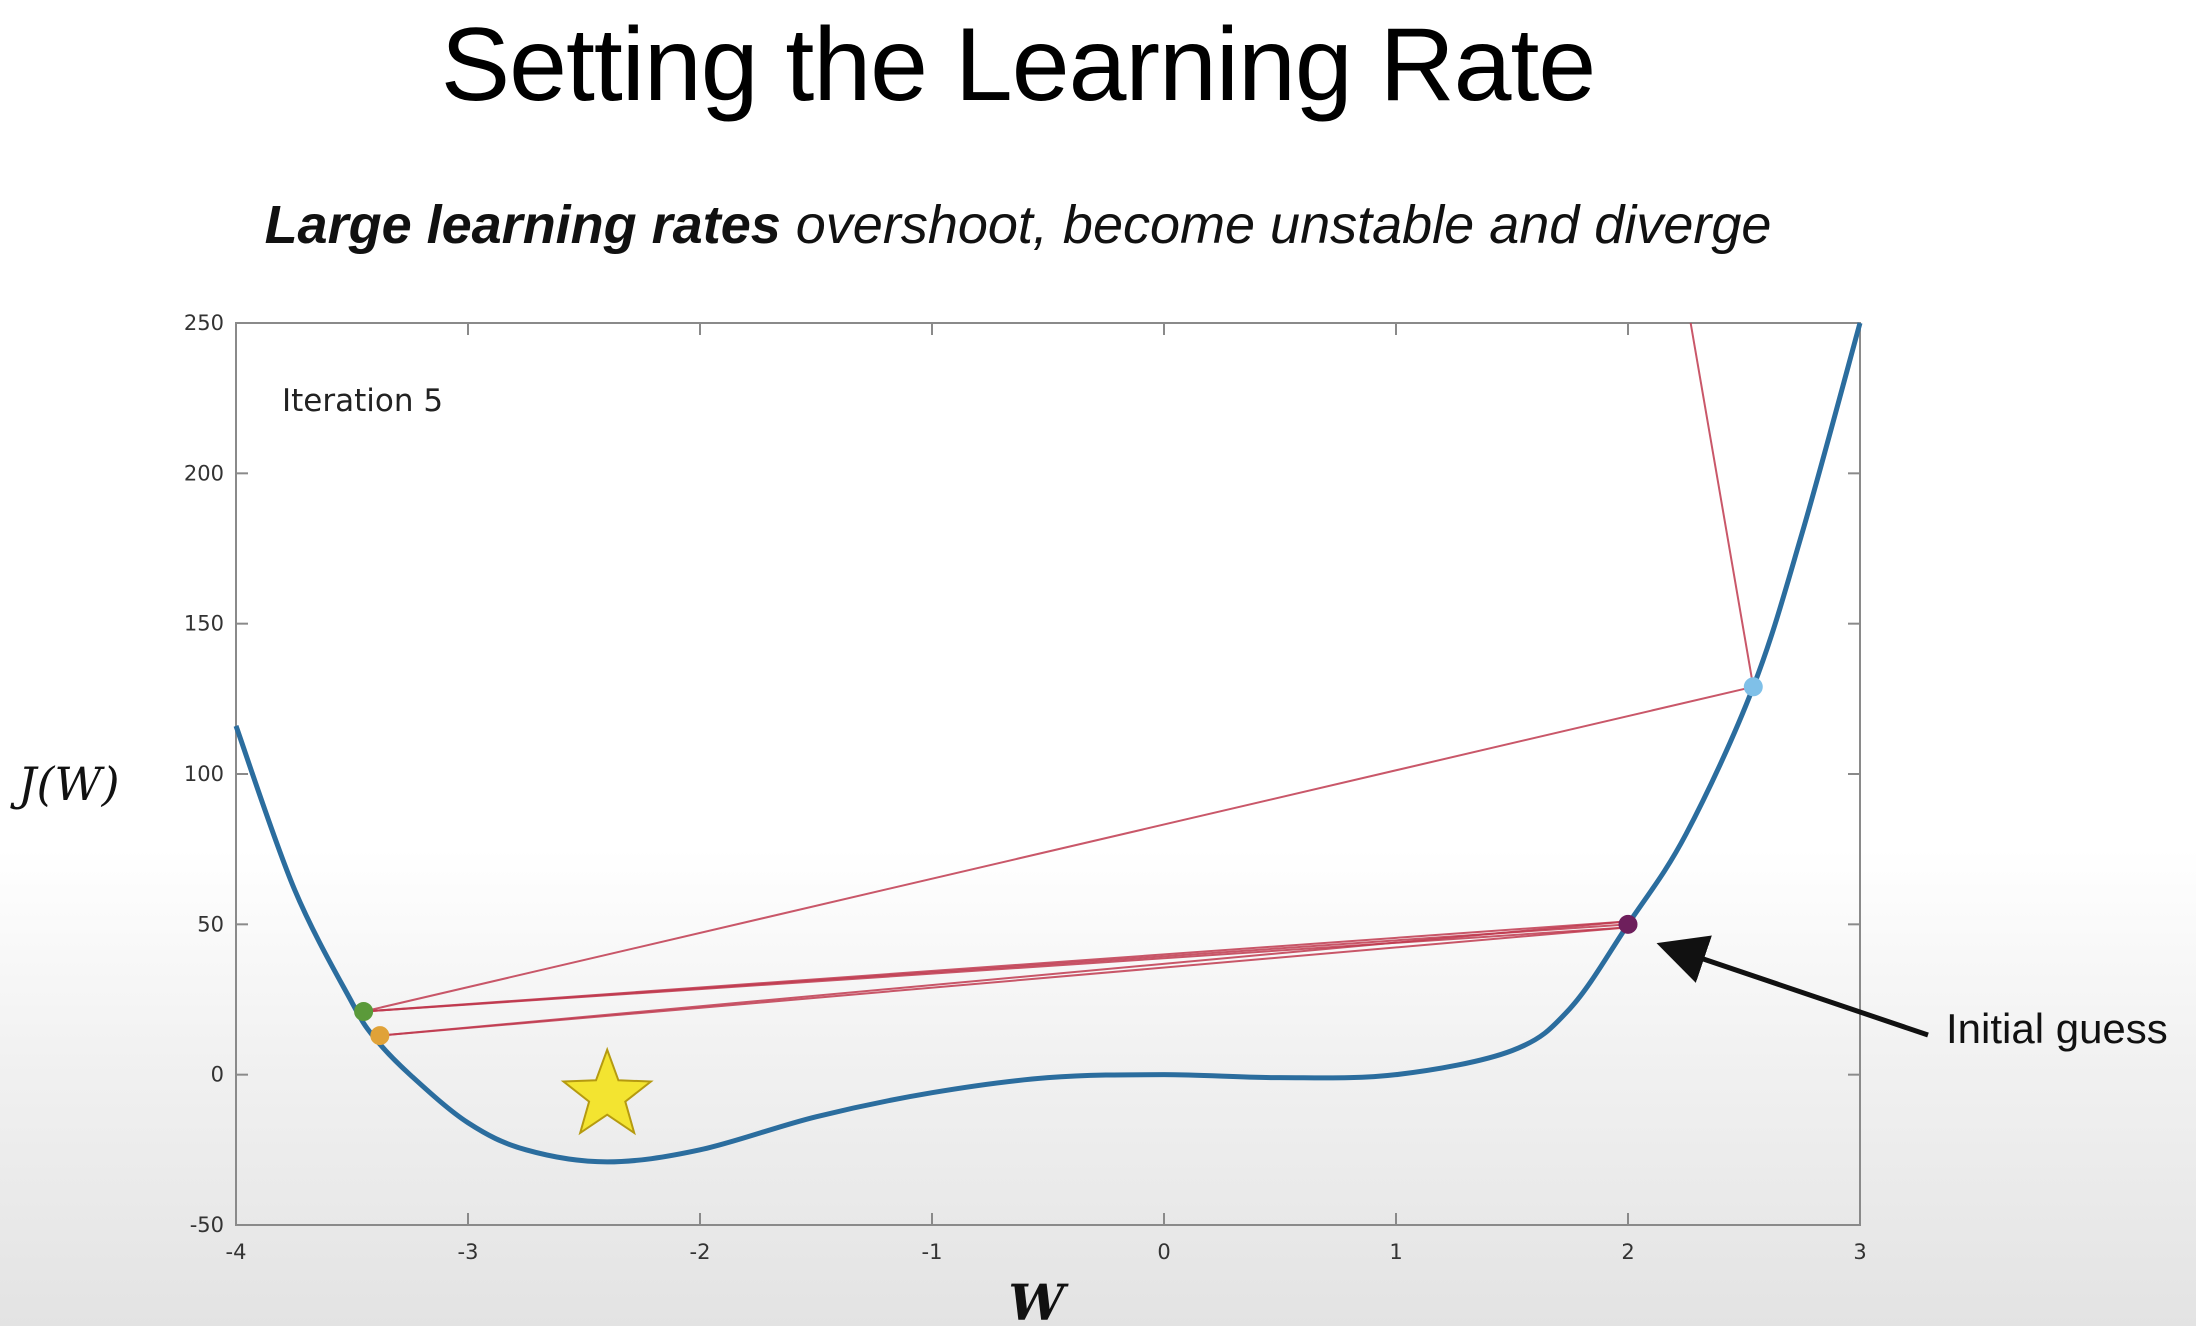 This screenshot has width=2196, height=1326. I want to click on x-tick-label: 2, so click(1627, 1252).